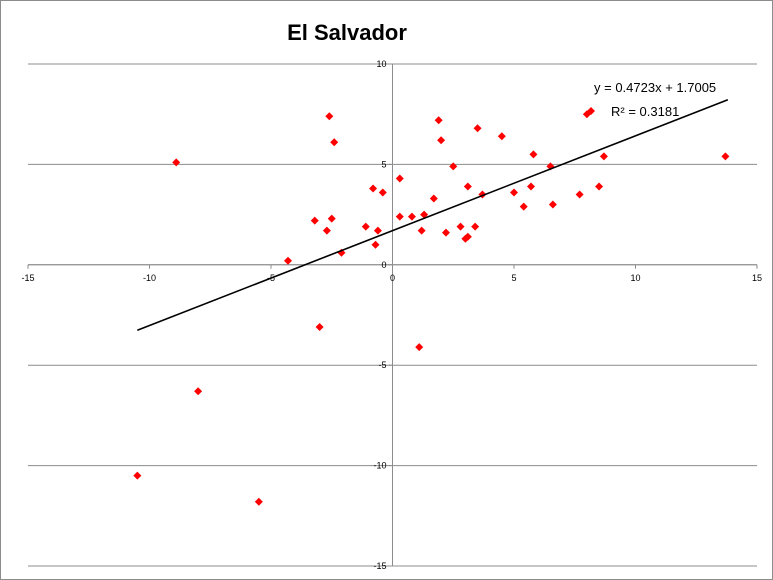 The height and width of the screenshot is (580, 773). I want to click on legend-marker, so click(591, 111).